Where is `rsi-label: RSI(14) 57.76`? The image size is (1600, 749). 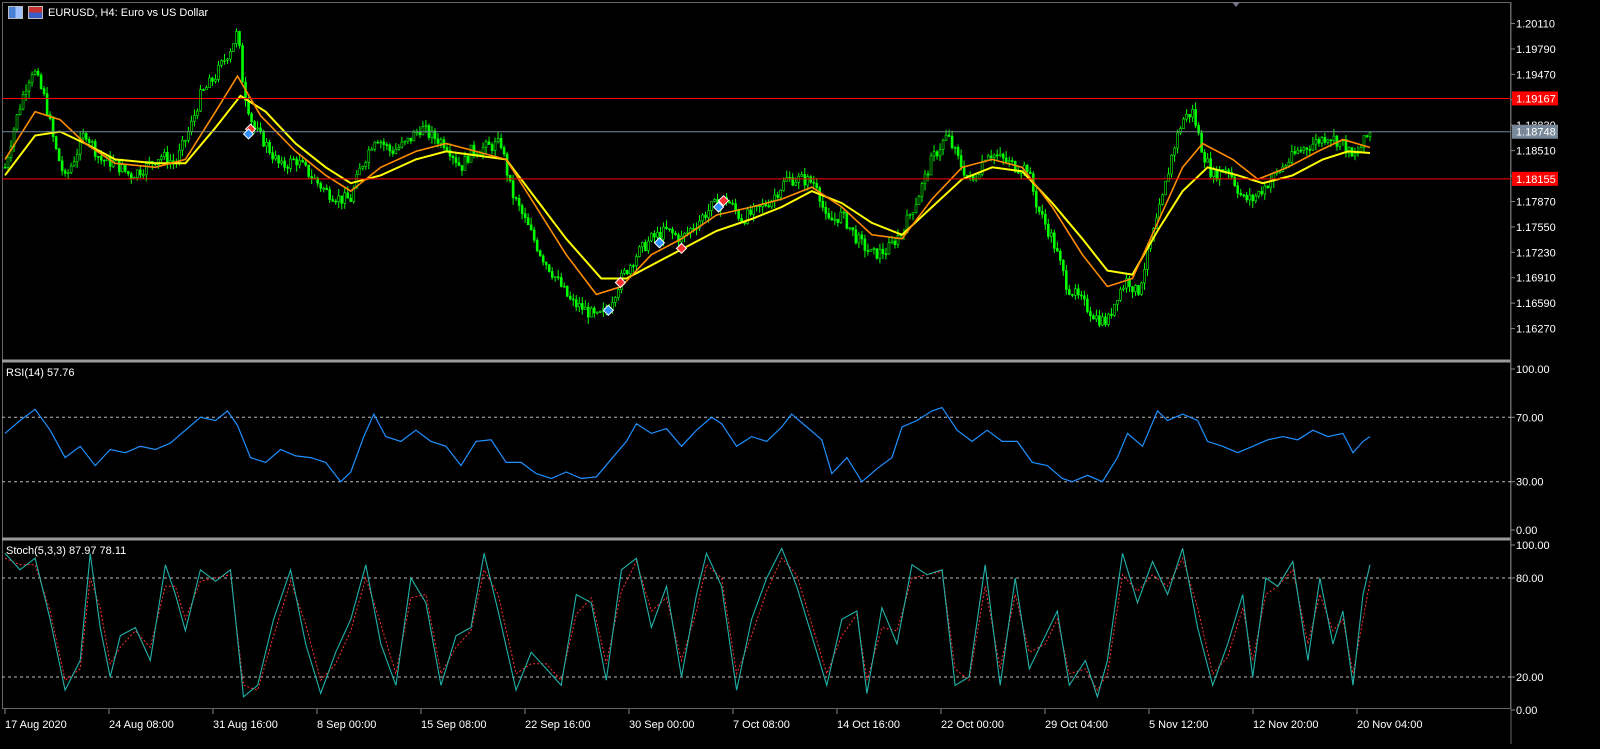 rsi-label: RSI(14) 57.76 is located at coordinates (40, 373).